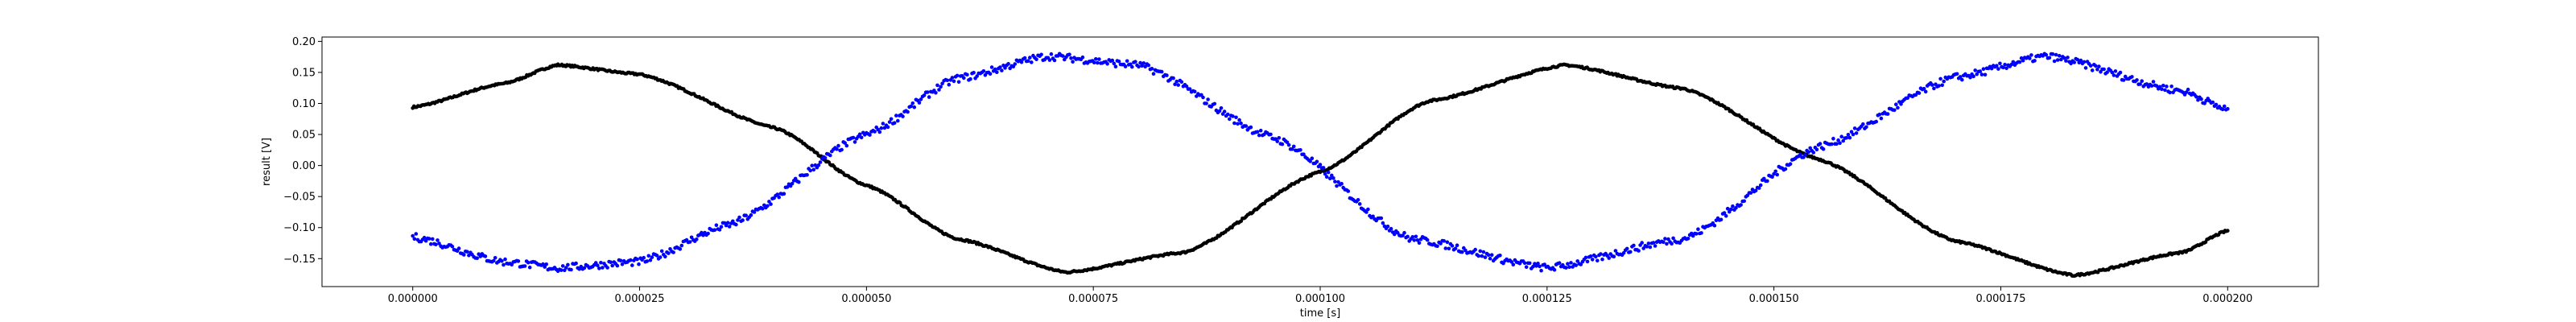  What do you see at coordinates (1093, 299) in the screenshot?
I see `x-tick-label: 0.000075` at bounding box center [1093, 299].